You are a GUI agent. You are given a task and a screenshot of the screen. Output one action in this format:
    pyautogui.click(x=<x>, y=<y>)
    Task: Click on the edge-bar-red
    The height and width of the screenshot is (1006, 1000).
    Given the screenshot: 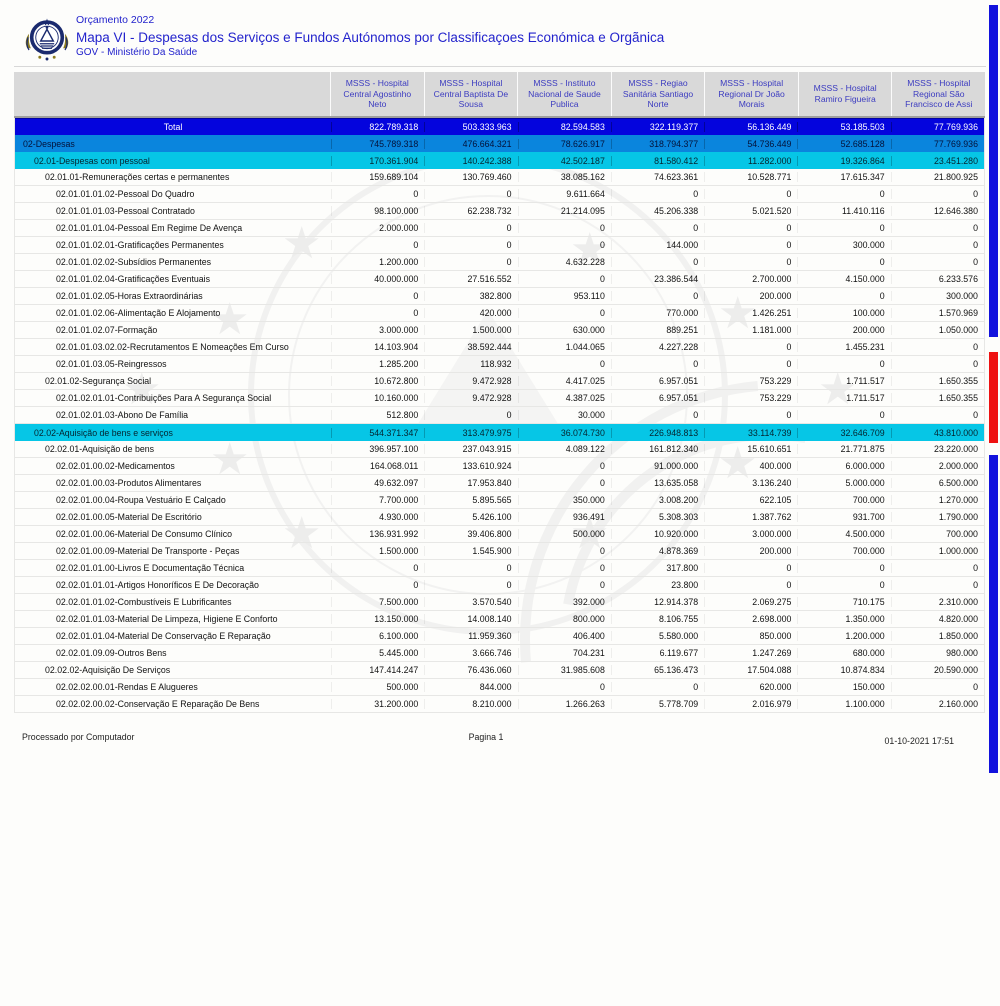 What is the action you would take?
    pyautogui.click(x=993, y=397)
    